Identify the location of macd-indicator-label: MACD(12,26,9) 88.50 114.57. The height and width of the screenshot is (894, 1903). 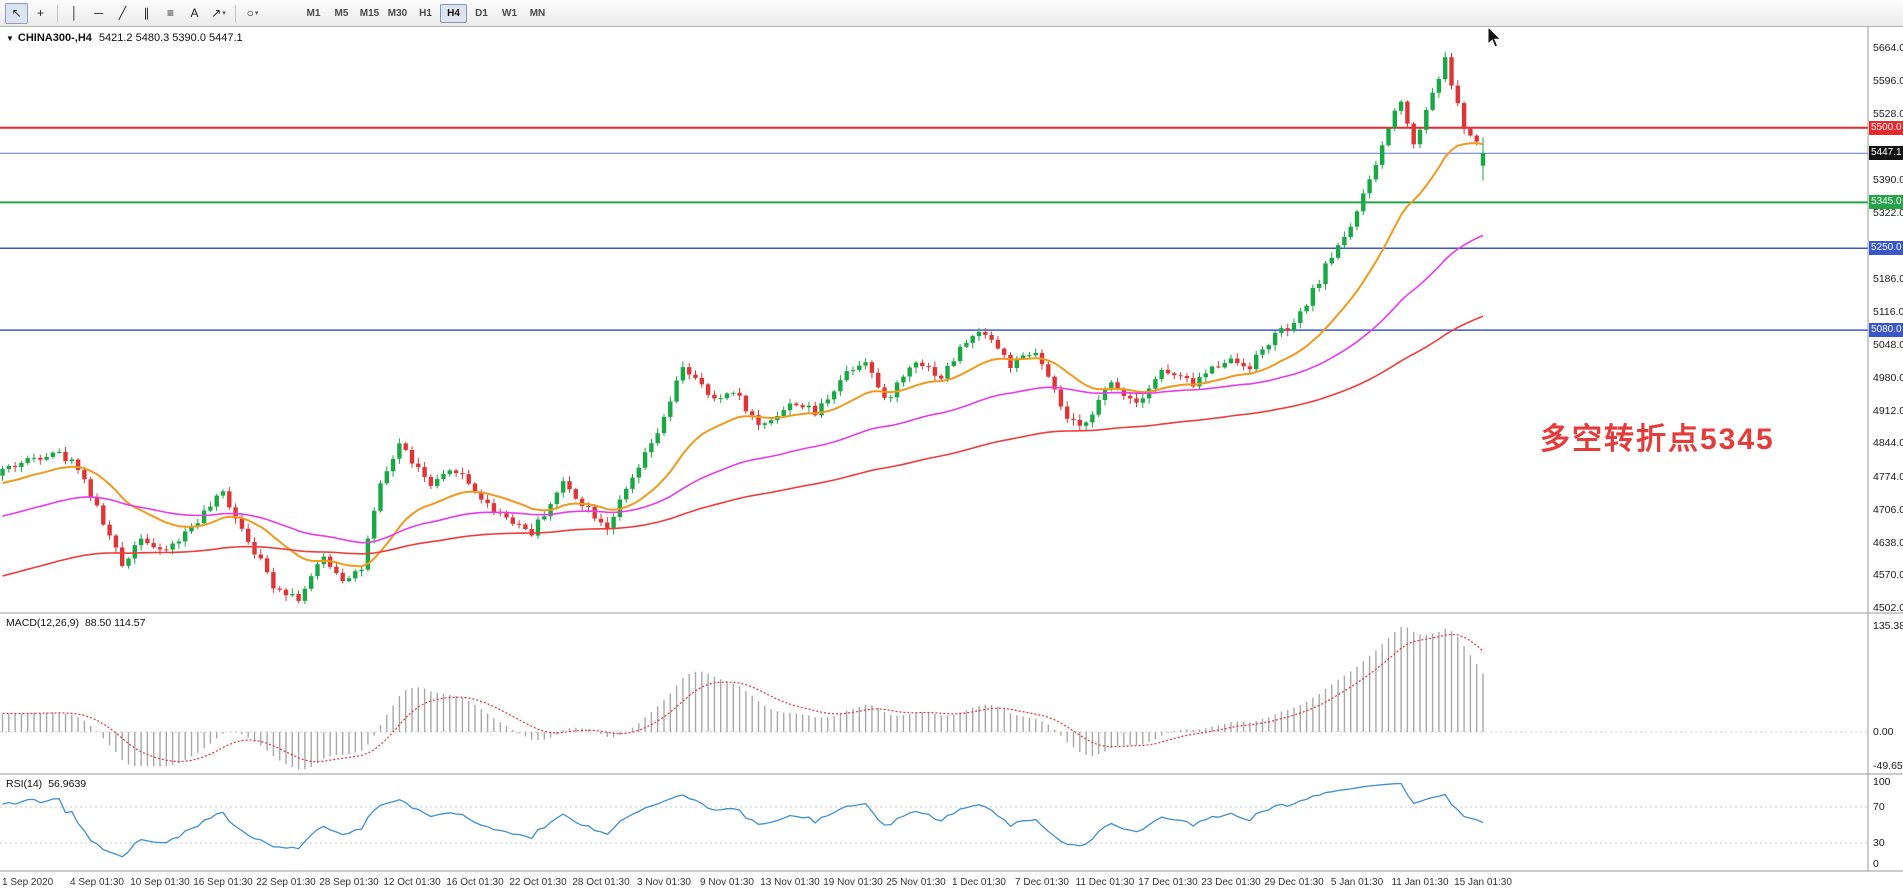
(75, 623).